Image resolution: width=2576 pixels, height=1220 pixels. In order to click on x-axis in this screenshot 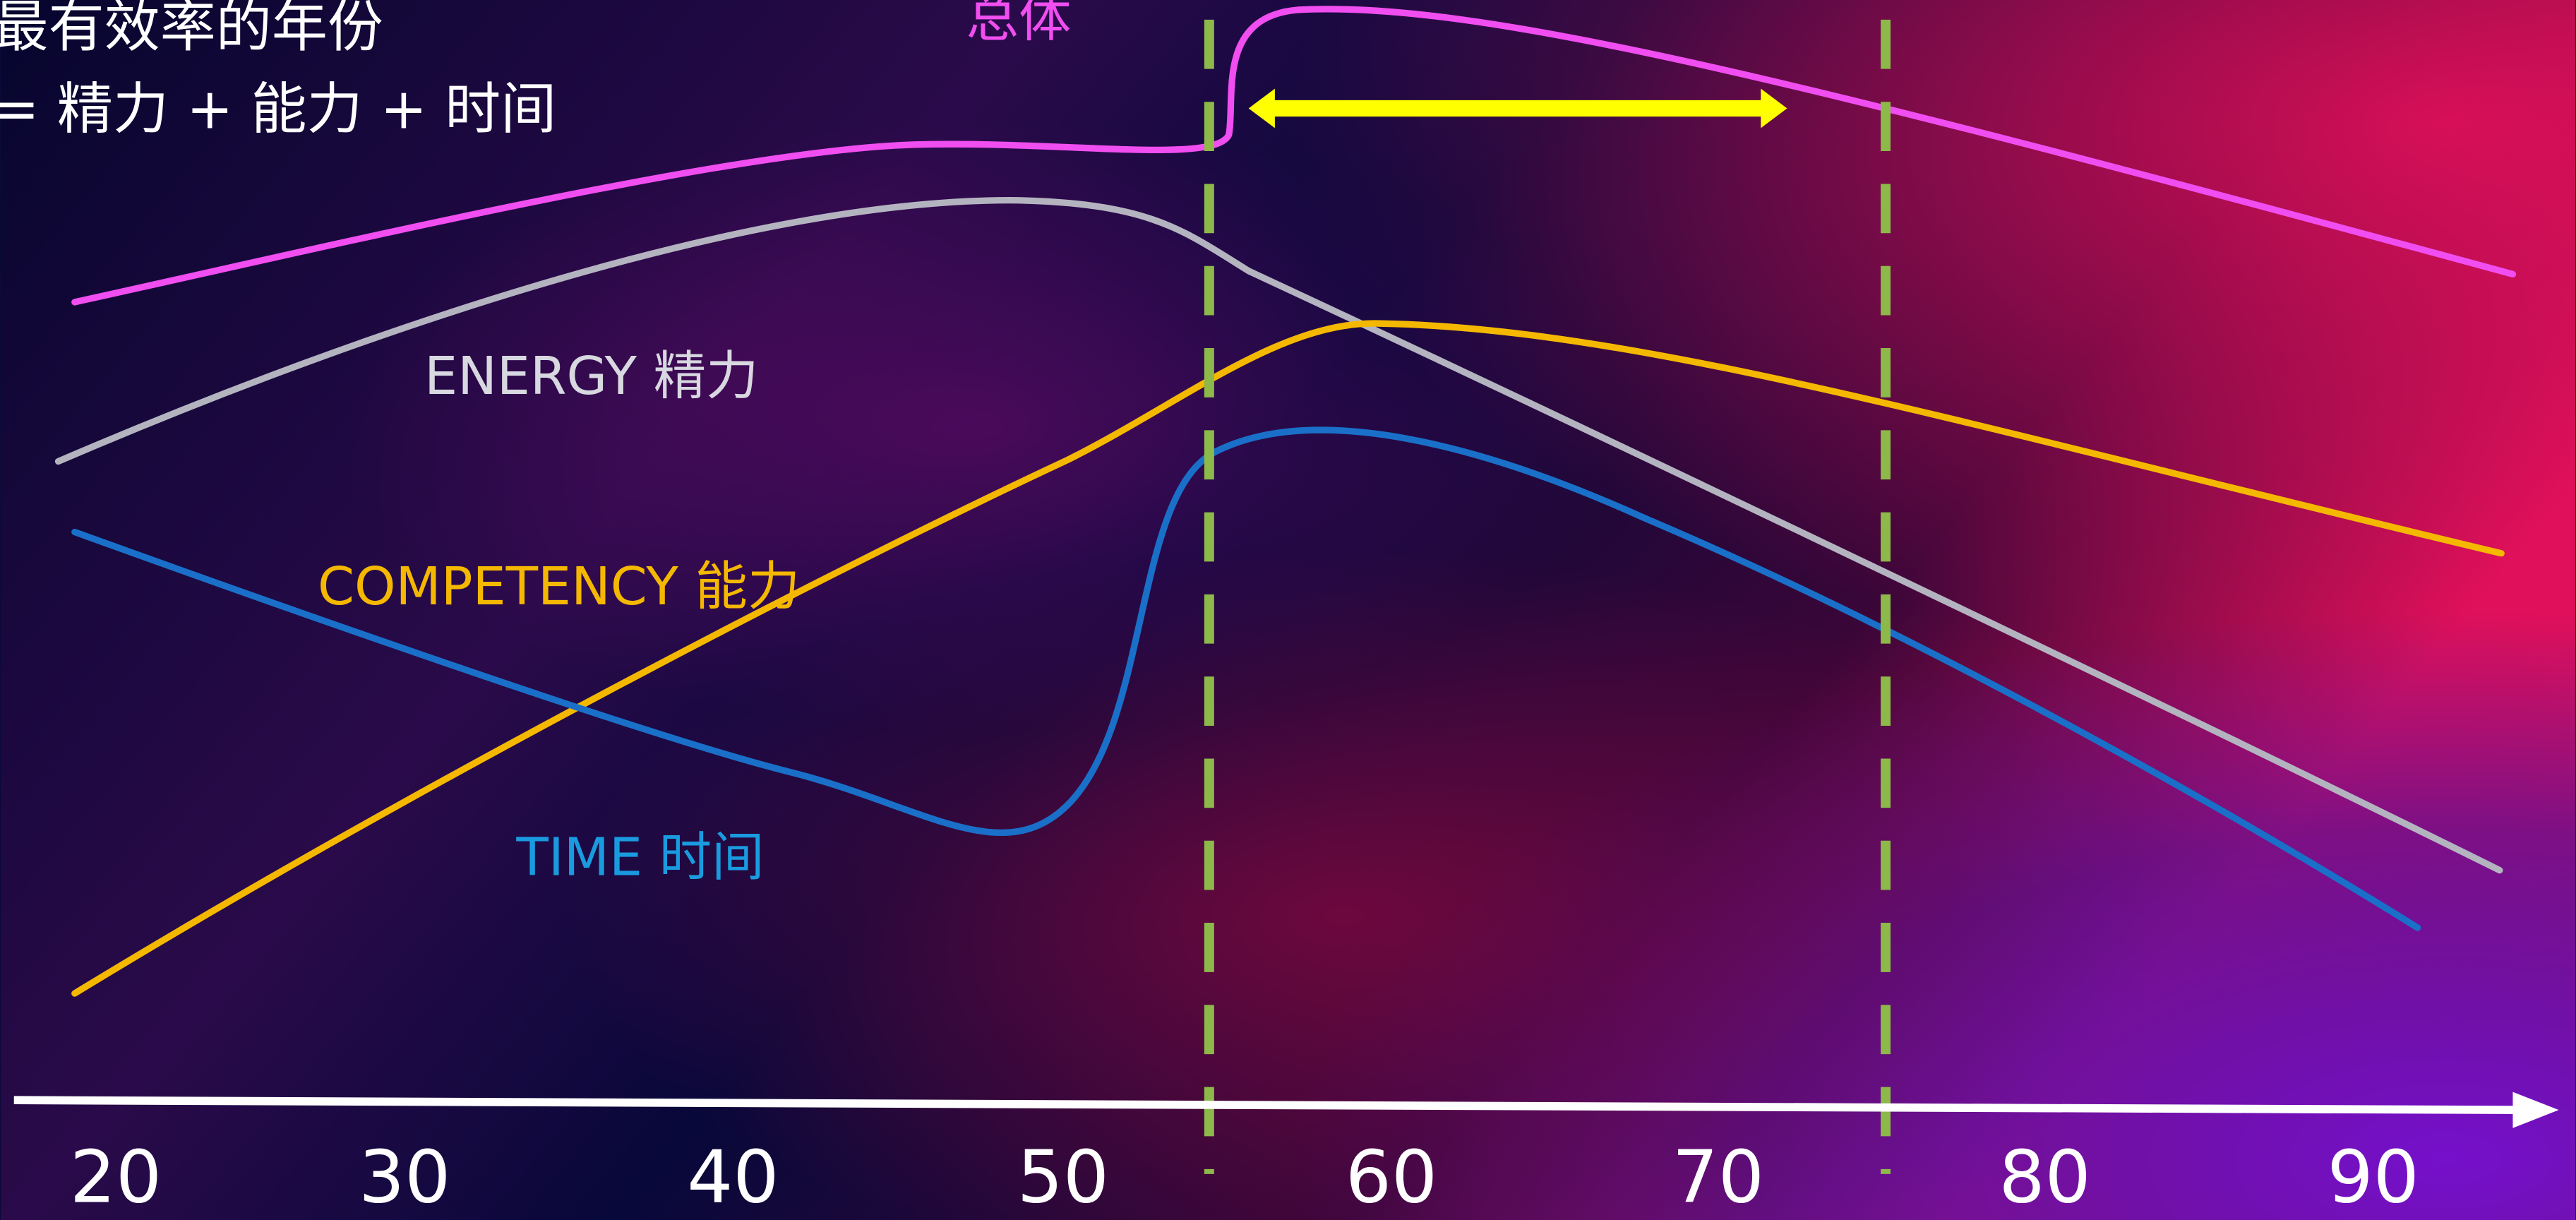, I will do `click(1267, 1105)`.